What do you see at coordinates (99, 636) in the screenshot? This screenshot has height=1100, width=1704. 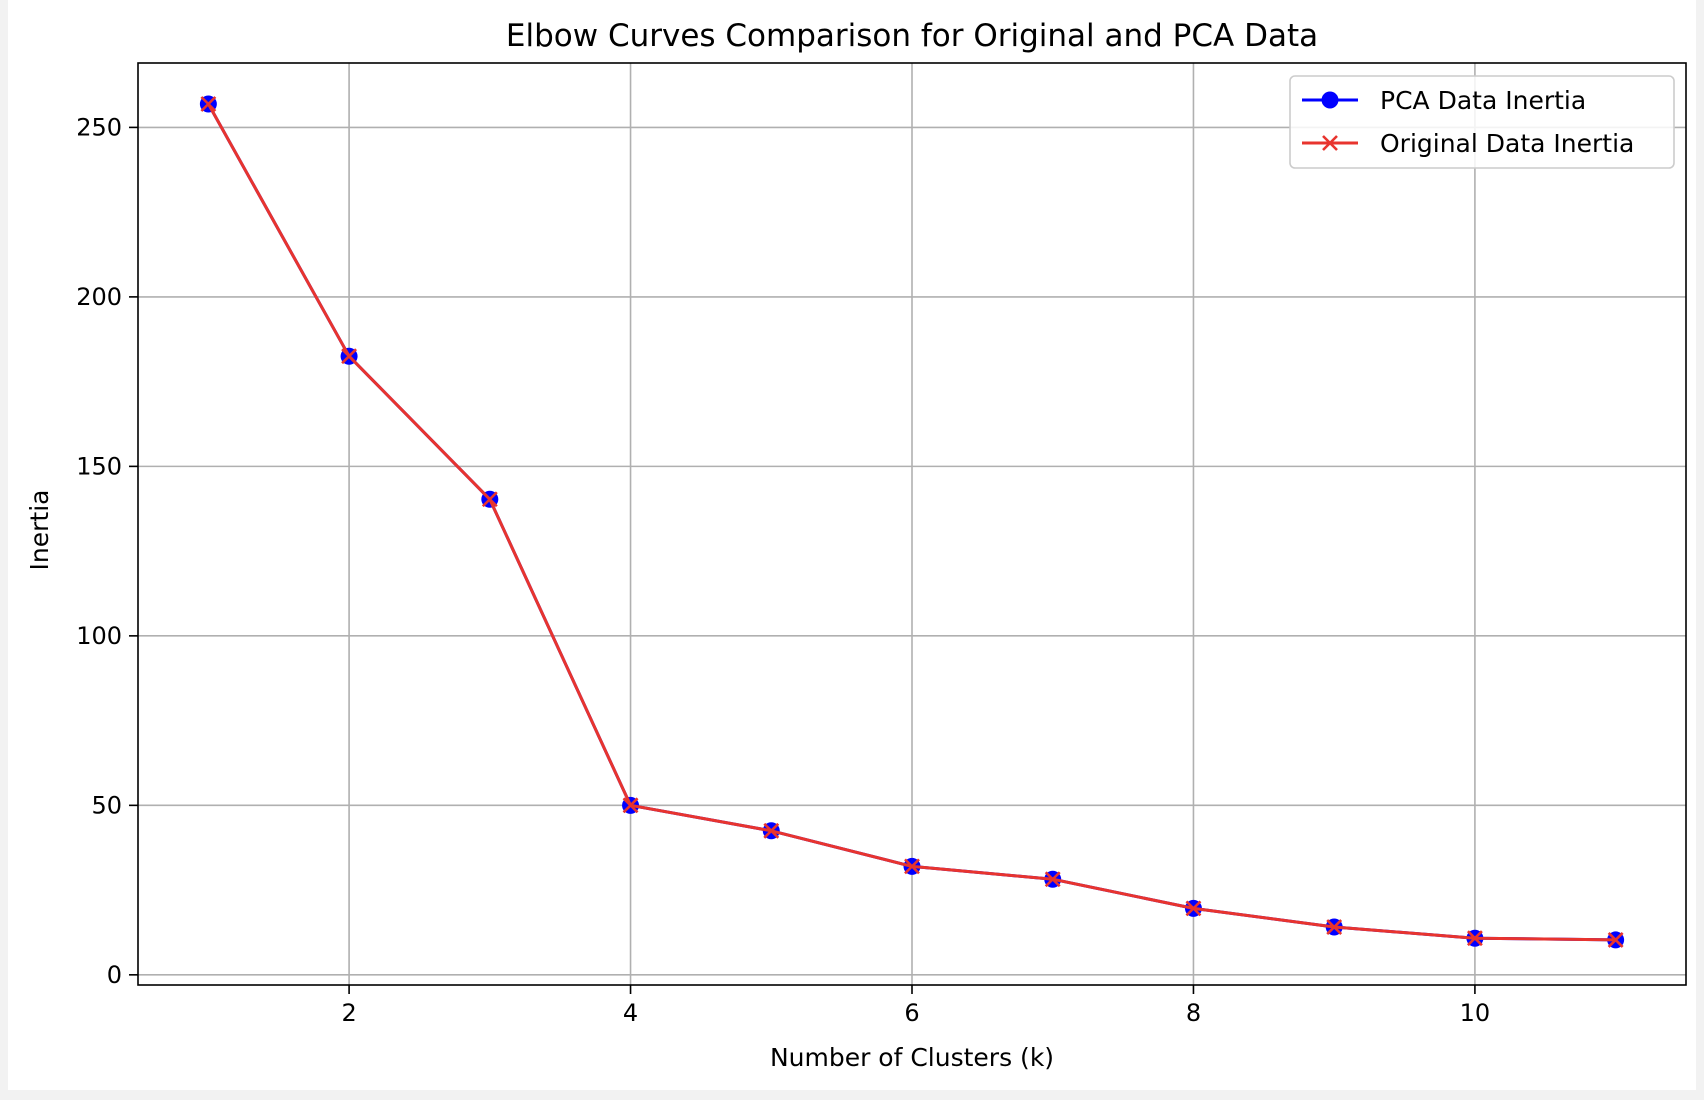 I see `y-tick-label: 100` at bounding box center [99, 636].